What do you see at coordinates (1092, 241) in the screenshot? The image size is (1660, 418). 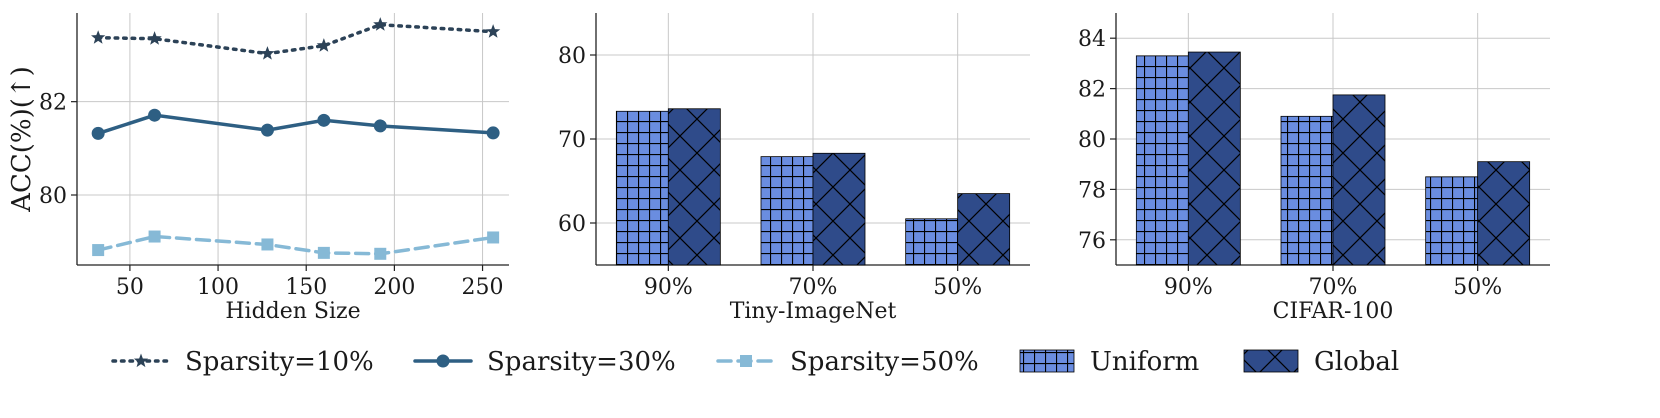 I see `y-tick-label: 76` at bounding box center [1092, 241].